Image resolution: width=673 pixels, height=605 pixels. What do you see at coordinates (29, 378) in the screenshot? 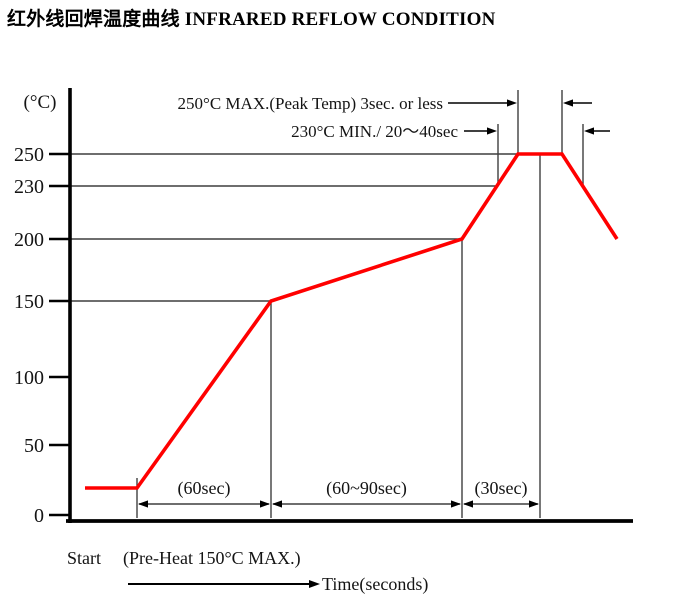
I see `y-tick-label-100: 100` at bounding box center [29, 378].